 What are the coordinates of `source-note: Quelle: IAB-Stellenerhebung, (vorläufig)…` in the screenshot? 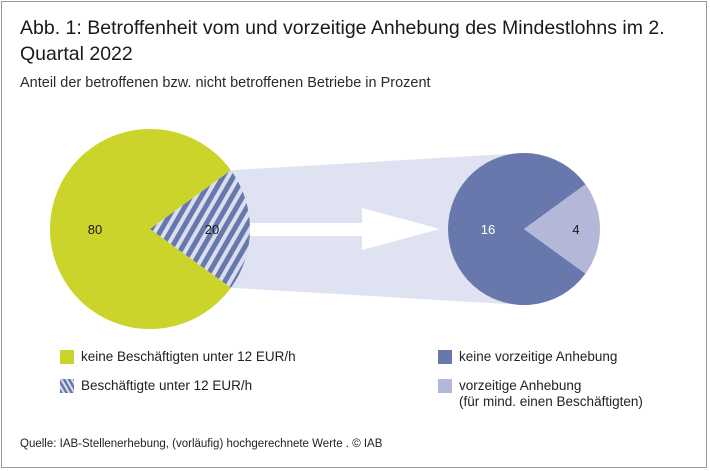 It's located at (201, 444).